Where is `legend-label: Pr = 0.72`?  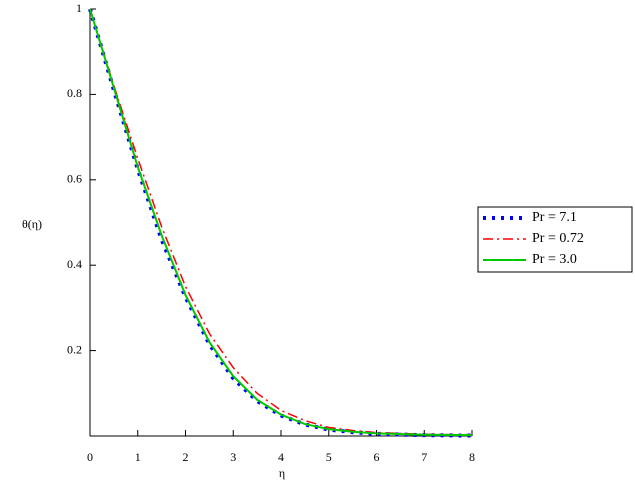 legend-label: Pr = 0.72 is located at coordinates (558, 238).